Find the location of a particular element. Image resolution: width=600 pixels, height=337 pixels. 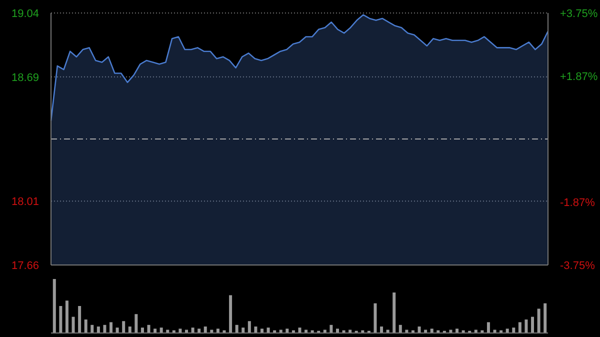

y2-tick-label: -1.87% is located at coordinates (578, 202).